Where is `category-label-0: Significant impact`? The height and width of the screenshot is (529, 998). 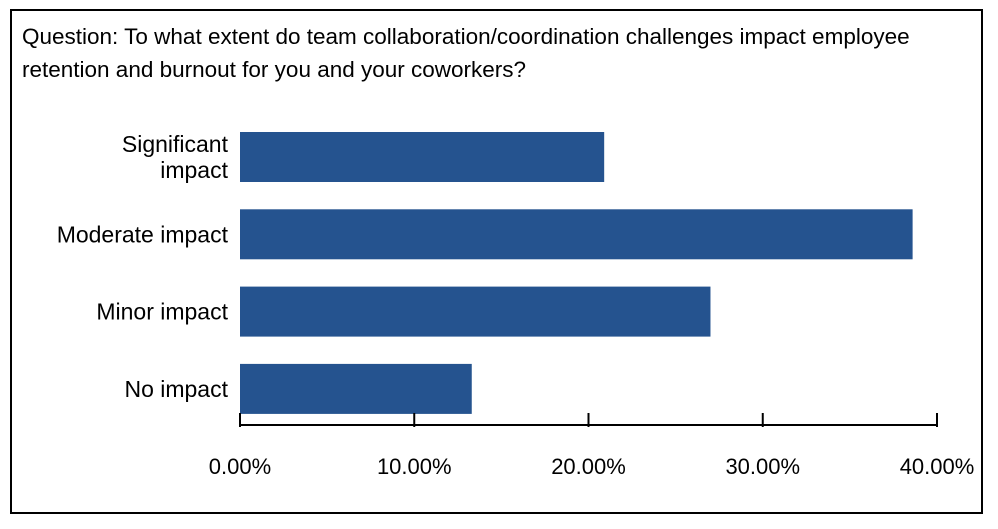 category-label-0: Significant impact is located at coordinates (175, 157).